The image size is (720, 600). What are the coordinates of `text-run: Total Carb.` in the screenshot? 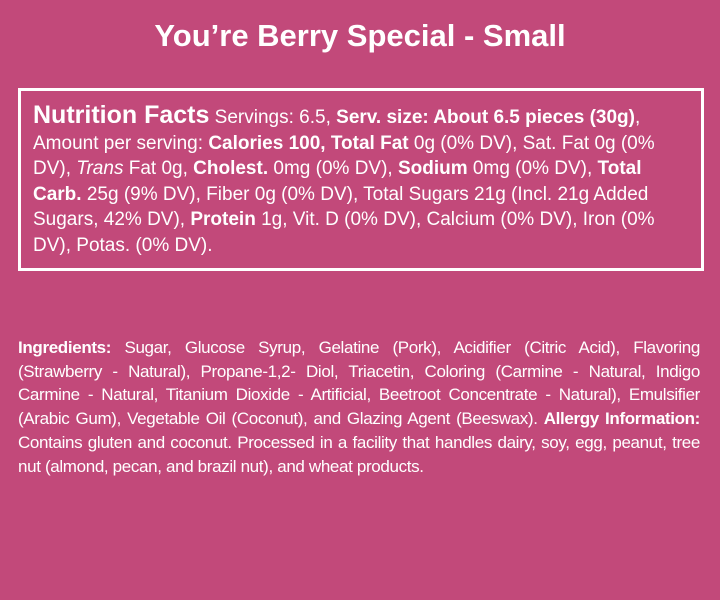 It's located at (337, 181).